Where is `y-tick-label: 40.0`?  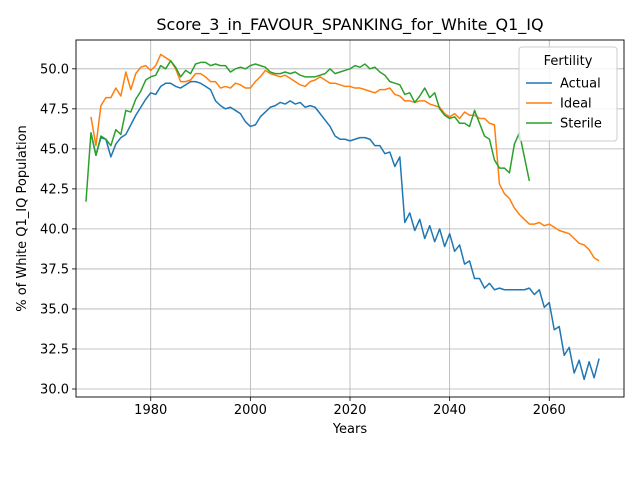
y-tick-label: 40.0 is located at coordinates (54, 229).